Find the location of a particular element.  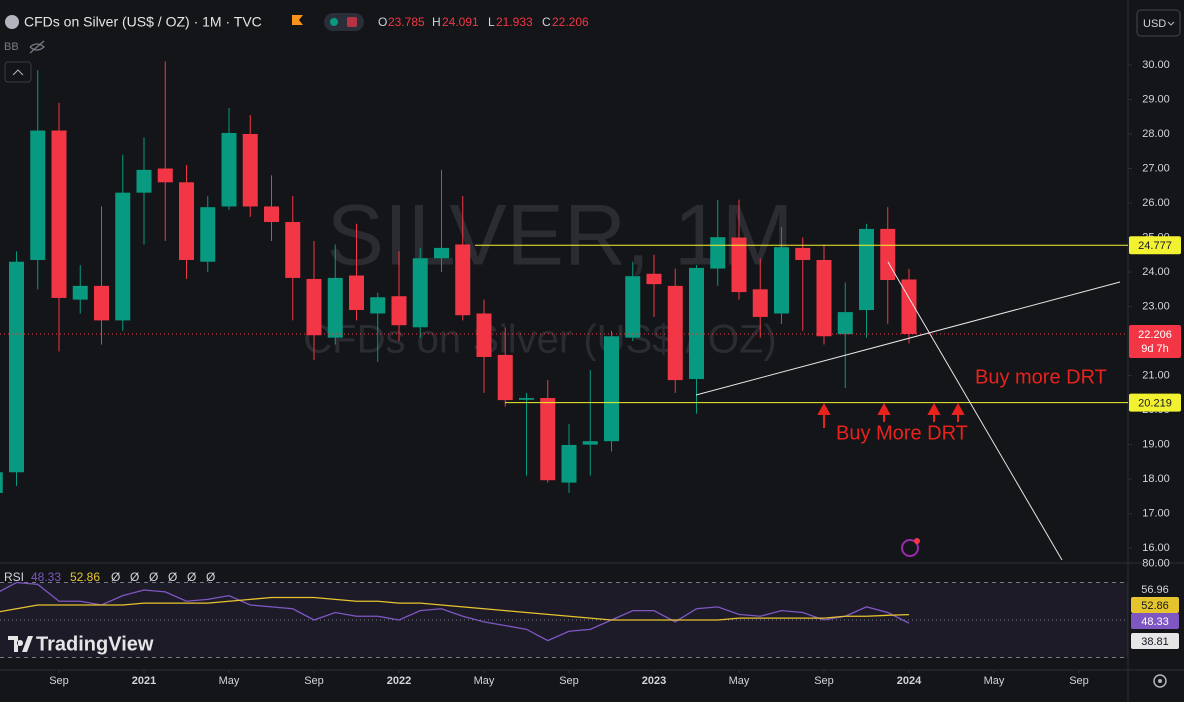

brand: TradingView is located at coordinates (95, 644).